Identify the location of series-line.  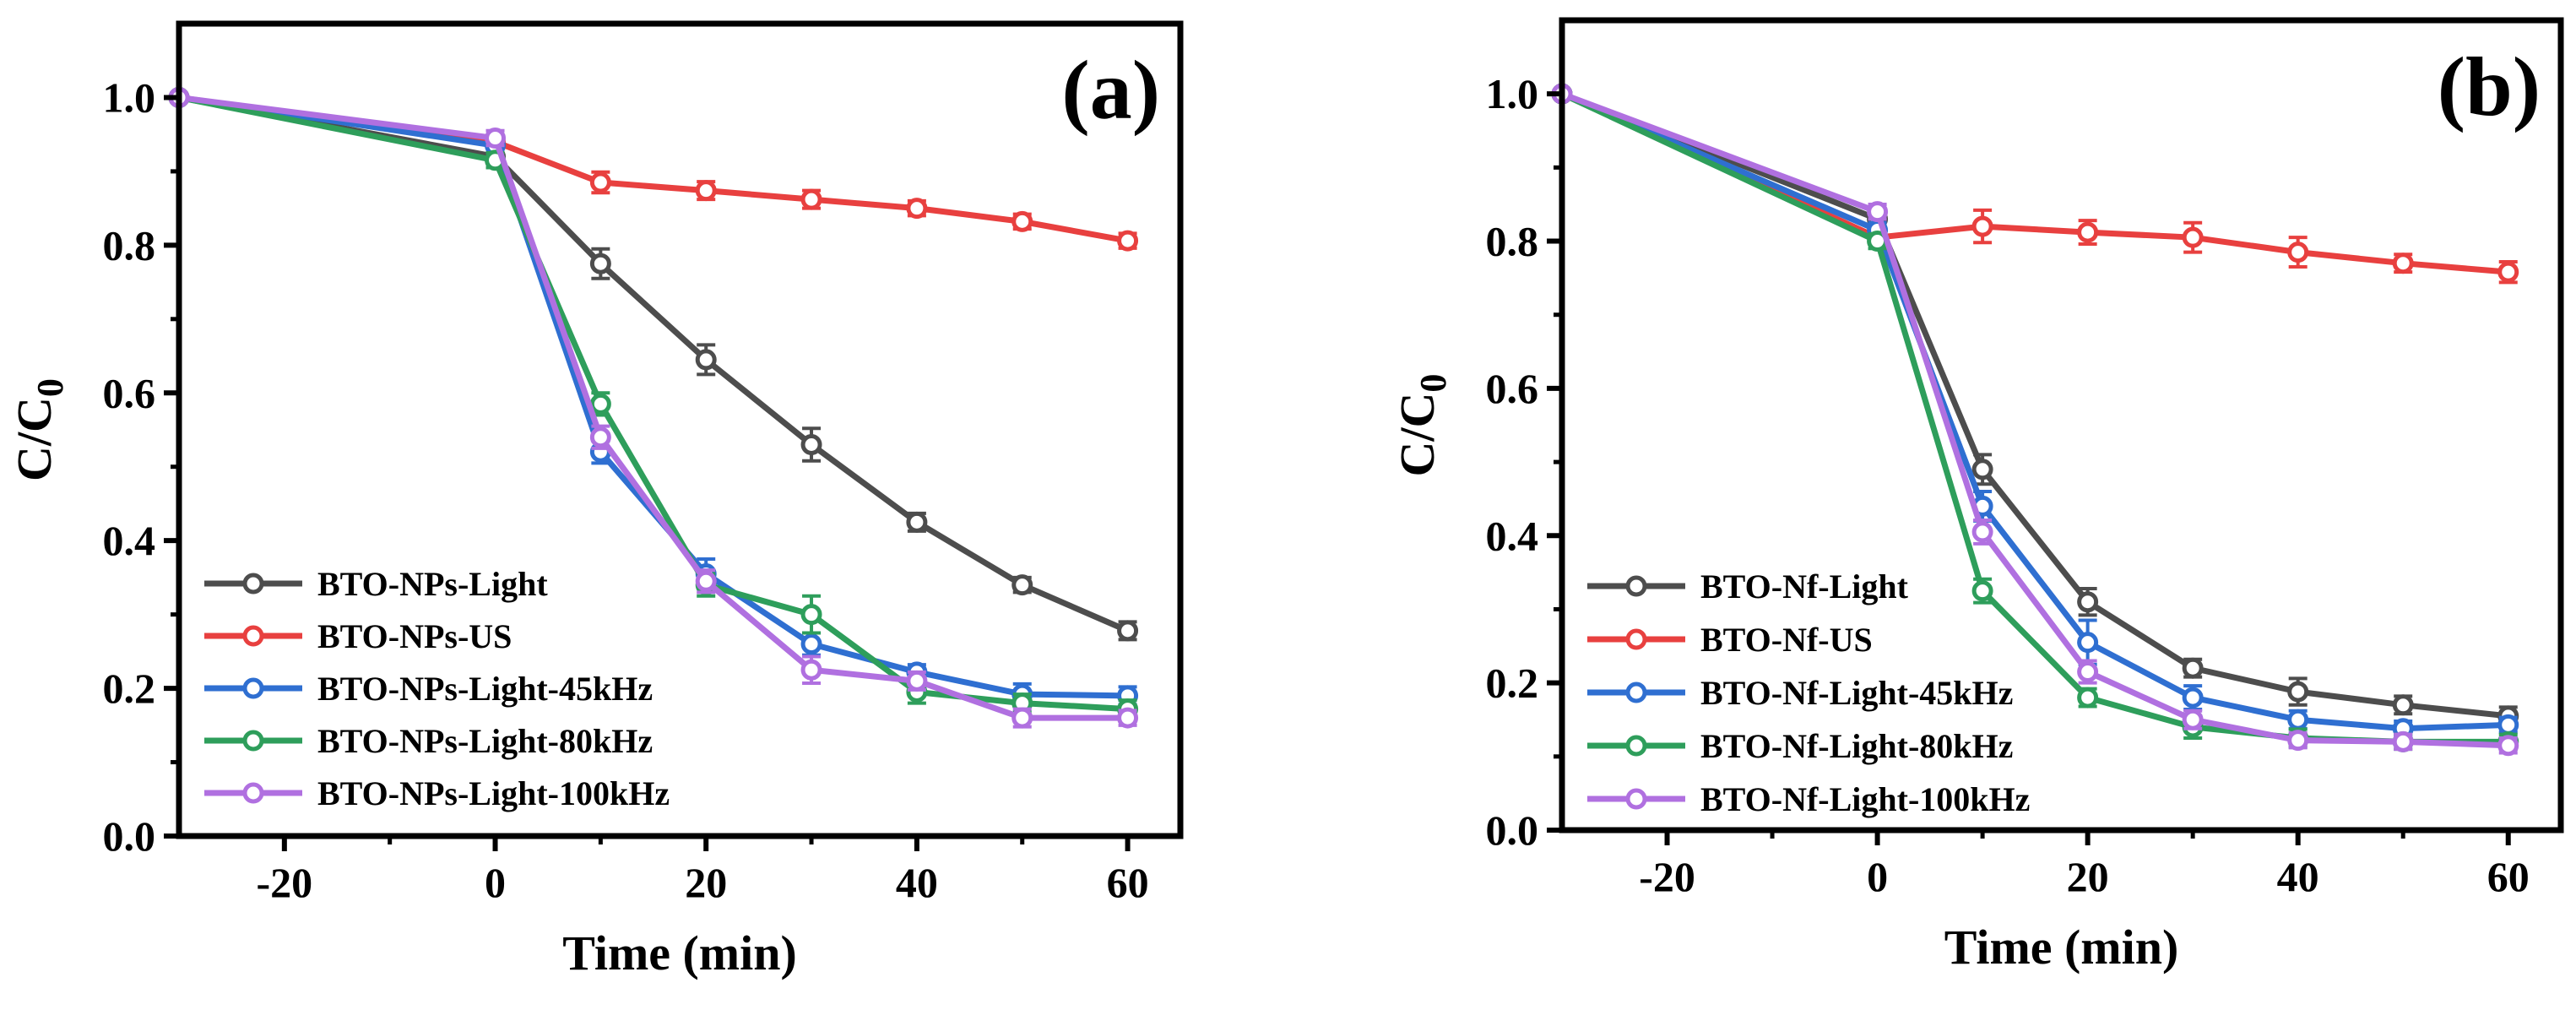
(653, 169).